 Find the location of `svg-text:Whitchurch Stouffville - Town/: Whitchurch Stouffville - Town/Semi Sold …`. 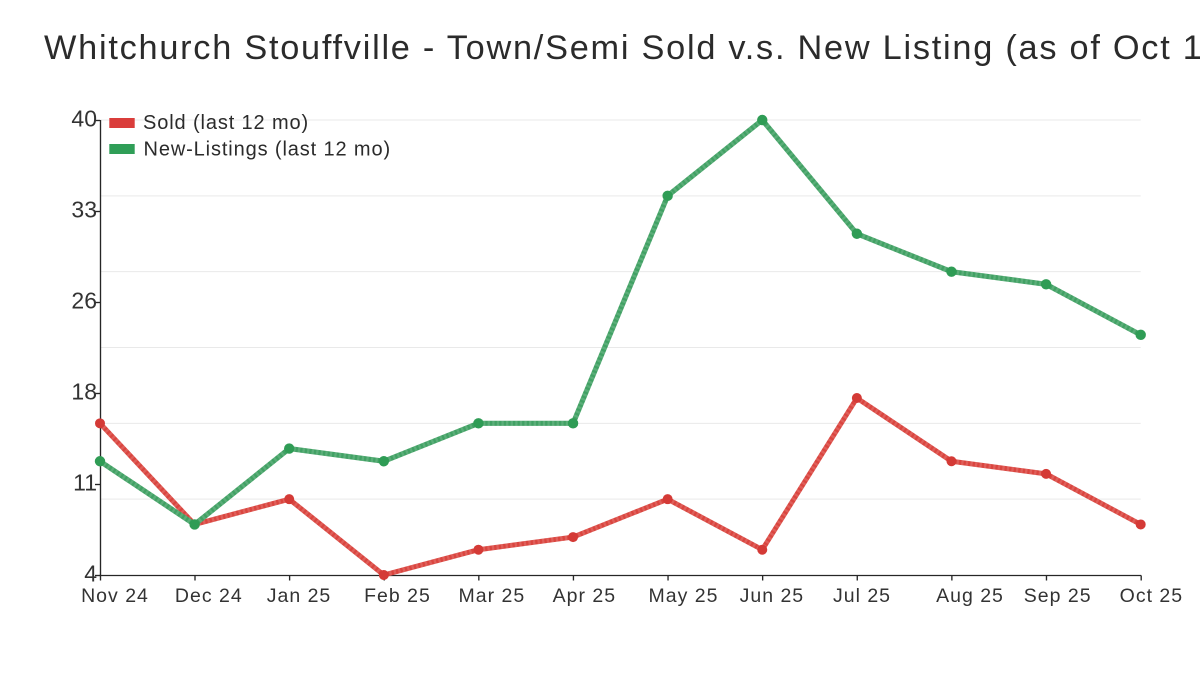

svg-text:Whitchurch Stouffville - Town/: Whitchurch Stouffville - Town/Semi Sold … is located at coordinates (622, 48).